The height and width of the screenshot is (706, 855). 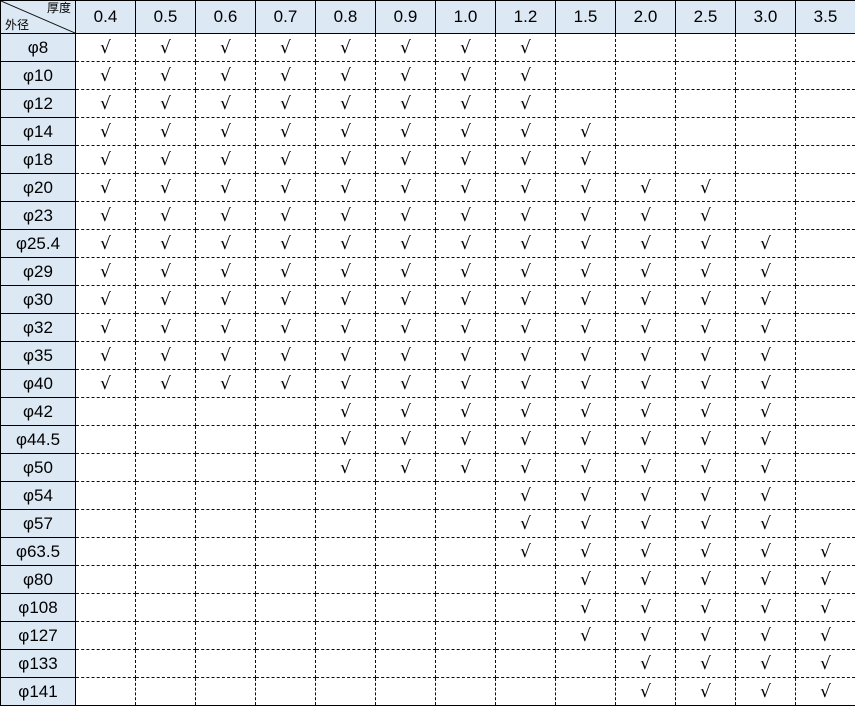 What do you see at coordinates (166, 17) in the screenshot?
I see `column-header-thickness: 0.5` at bounding box center [166, 17].